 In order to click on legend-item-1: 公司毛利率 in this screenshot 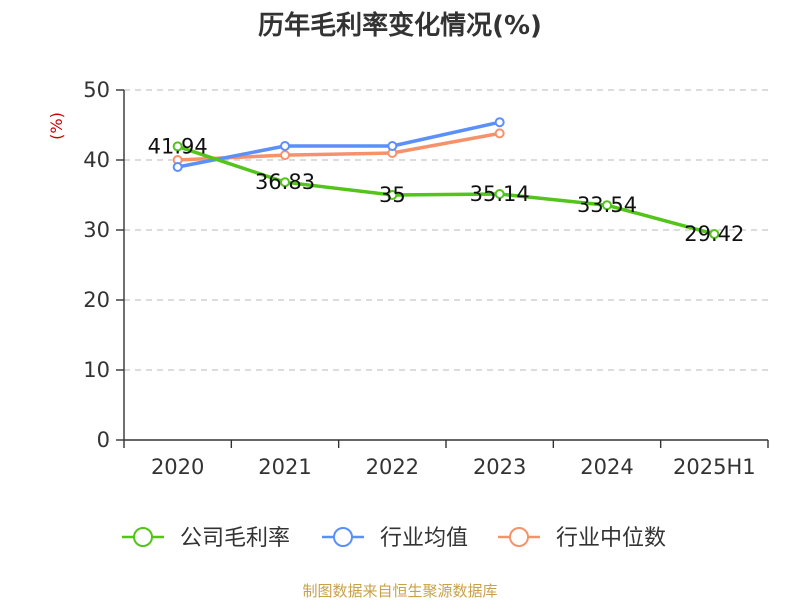, I will do `click(206, 538)`.